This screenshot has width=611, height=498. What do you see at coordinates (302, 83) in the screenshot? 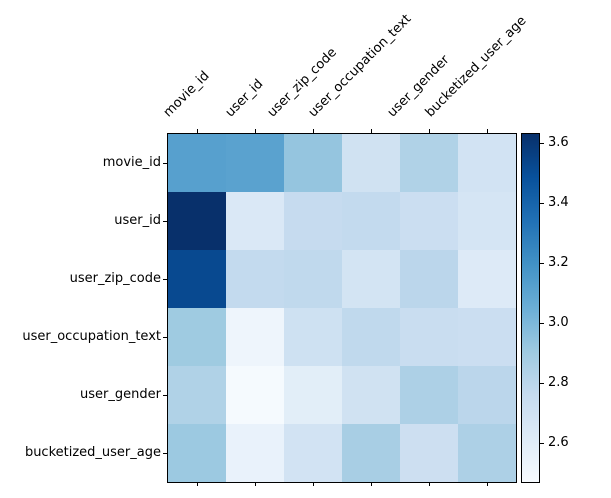
I see `x-tick-label: user_zip_code` at bounding box center [302, 83].